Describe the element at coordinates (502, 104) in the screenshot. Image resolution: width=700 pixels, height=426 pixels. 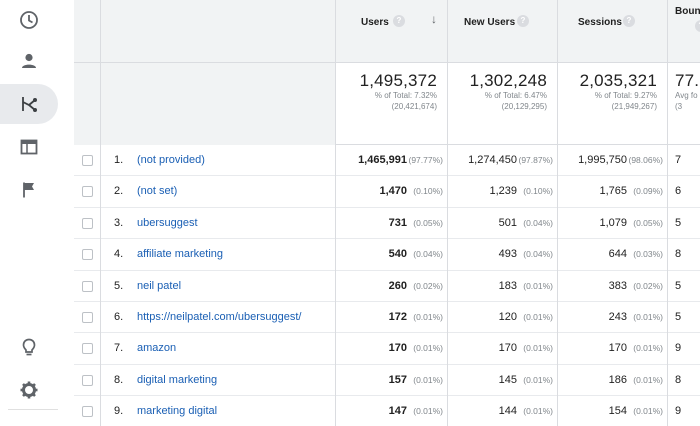
I see `total-new-users: 1,302,248 % of Total: 6.47% (20,129,295)` at that location.